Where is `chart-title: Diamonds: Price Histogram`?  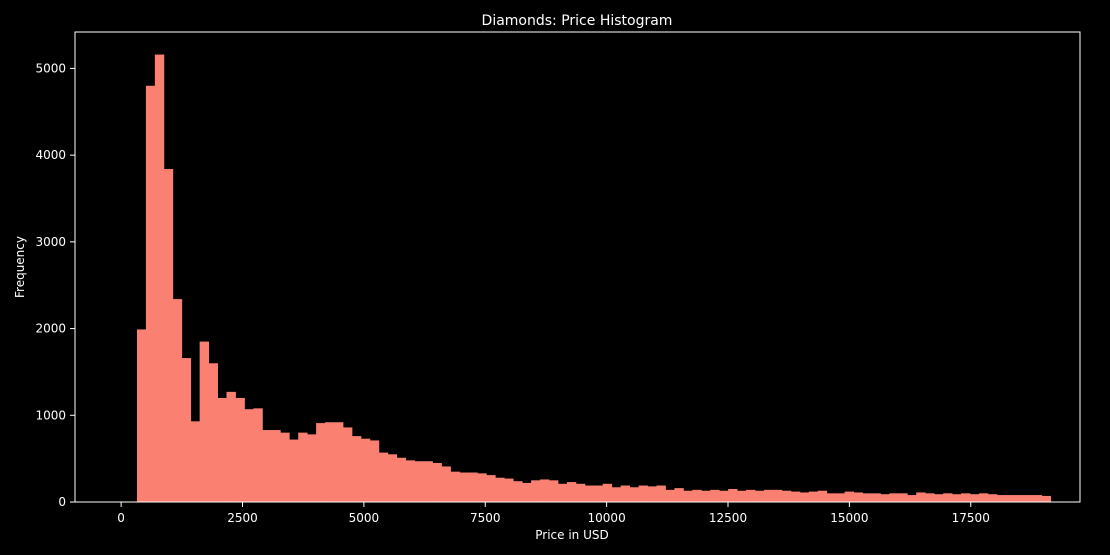 chart-title: Diamonds: Price Histogram is located at coordinates (577, 21).